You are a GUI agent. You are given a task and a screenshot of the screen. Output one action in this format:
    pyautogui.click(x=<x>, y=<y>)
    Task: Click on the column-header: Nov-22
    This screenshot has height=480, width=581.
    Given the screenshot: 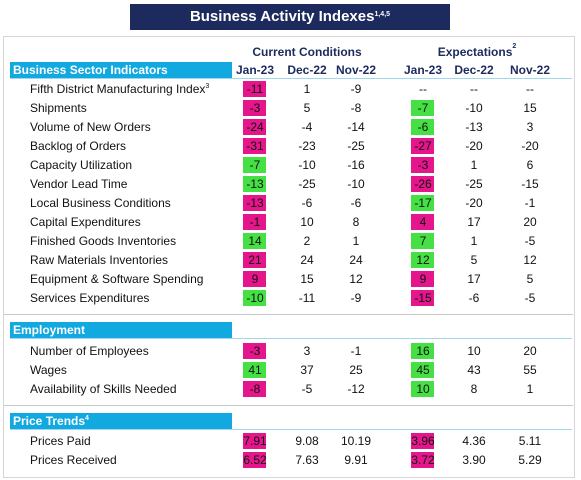 What is the action you would take?
    pyautogui.click(x=529, y=70)
    